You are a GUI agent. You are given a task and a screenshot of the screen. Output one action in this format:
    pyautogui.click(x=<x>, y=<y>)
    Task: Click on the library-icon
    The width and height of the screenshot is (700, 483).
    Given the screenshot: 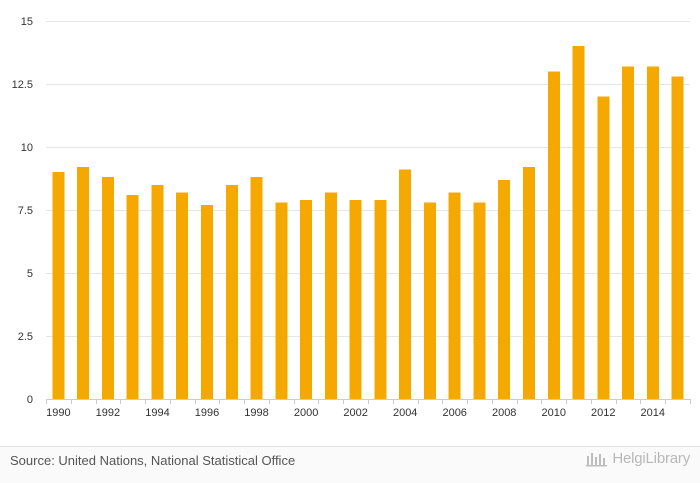 What is the action you would take?
    pyautogui.click(x=597, y=459)
    